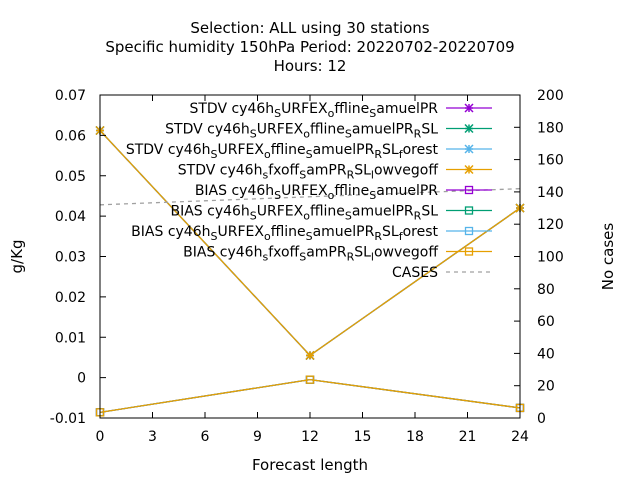  What do you see at coordinates (152, 437) in the screenshot?
I see `x-tick-label: 3` at bounding box center [152, 437].